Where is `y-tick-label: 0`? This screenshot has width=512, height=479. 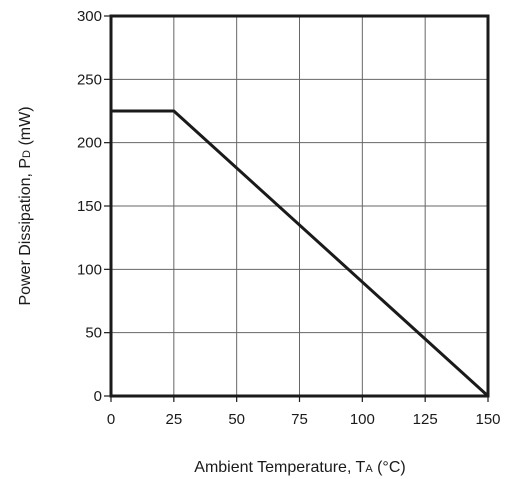 y-tick-label: 0 is located at coordinates (98, 396).